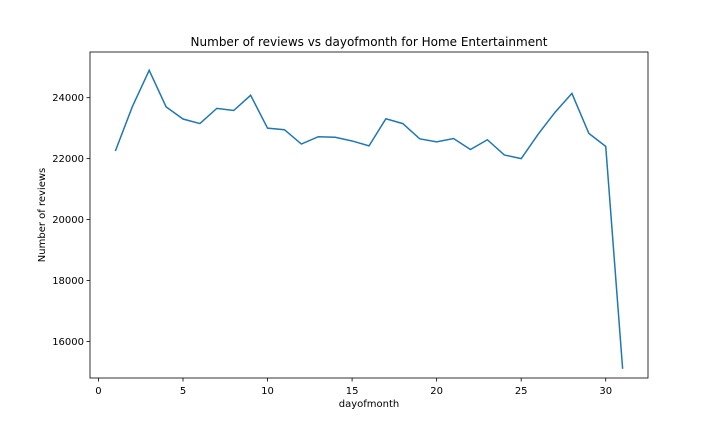 This screenshot has height=432, width=720. What do you see at coordinates (521, 391) in the screenshot?
I see `x-tick-label: 25` at bounding box center [521, 391].